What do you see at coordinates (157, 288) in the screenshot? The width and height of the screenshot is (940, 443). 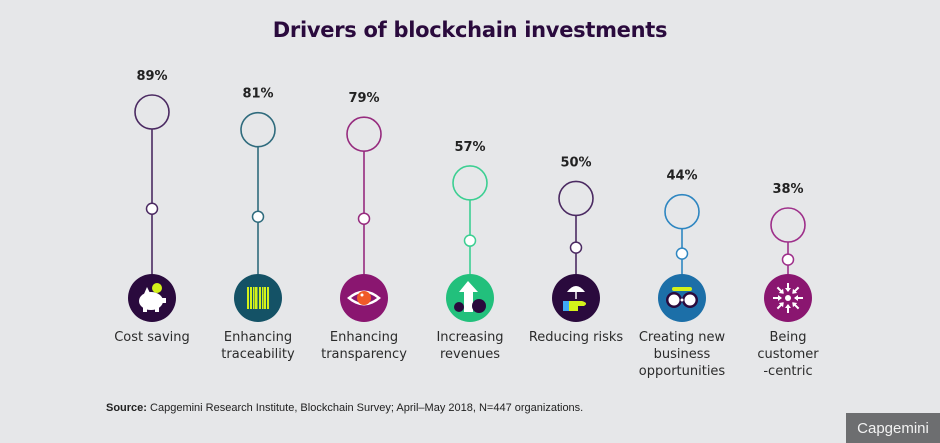 I see `coin` at bounding box center [157, 288].